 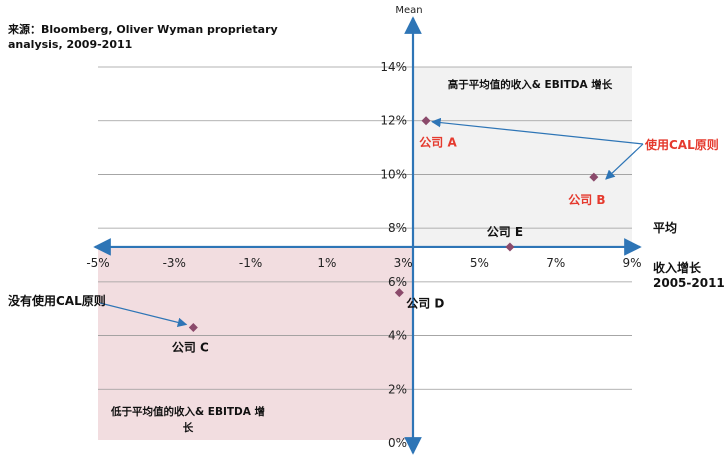 I want to click on y-tick-label: 8%, so click(x=397, y=228).